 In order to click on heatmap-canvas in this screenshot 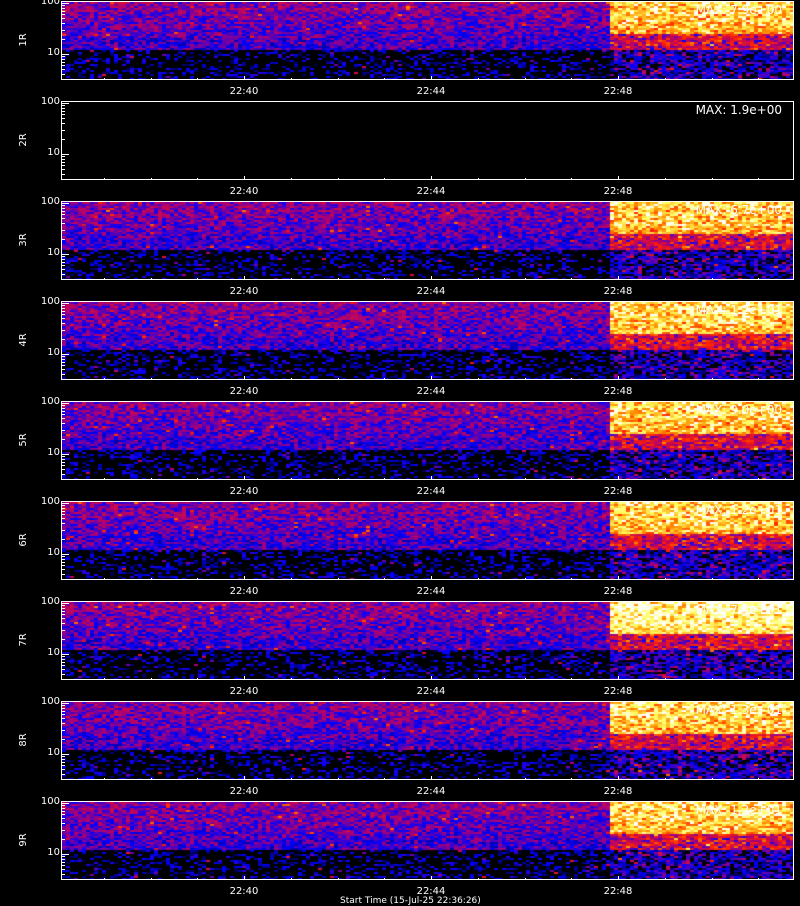, I will do `click(427, 40)`.